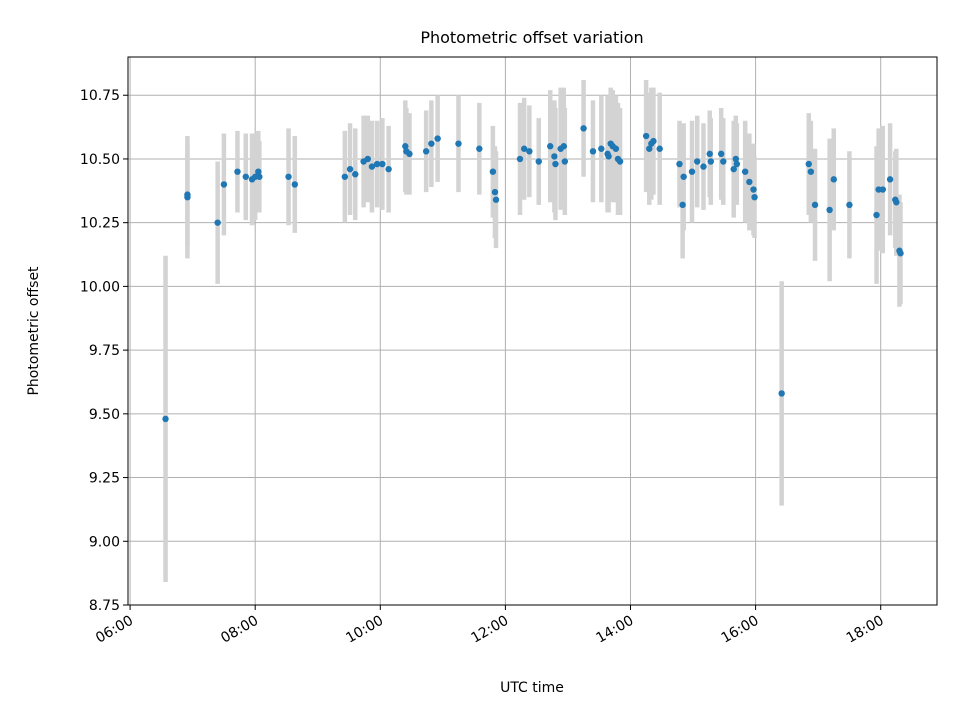  What do you see at coordinates (104, 606) in the screenshot?
I see `y-tick-label: 8.75` at bounding box center [104, 606].